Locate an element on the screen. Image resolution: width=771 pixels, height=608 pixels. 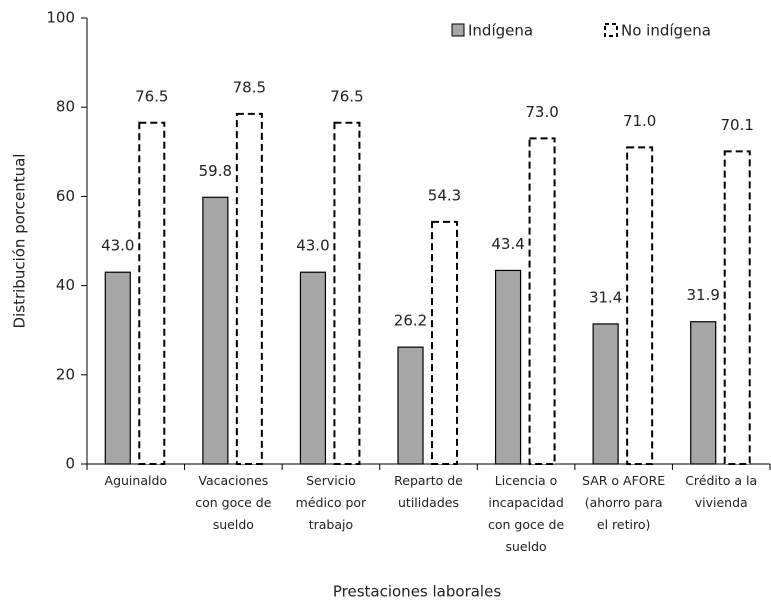
value-label: 71.0 is located at coordinates (639, 121).